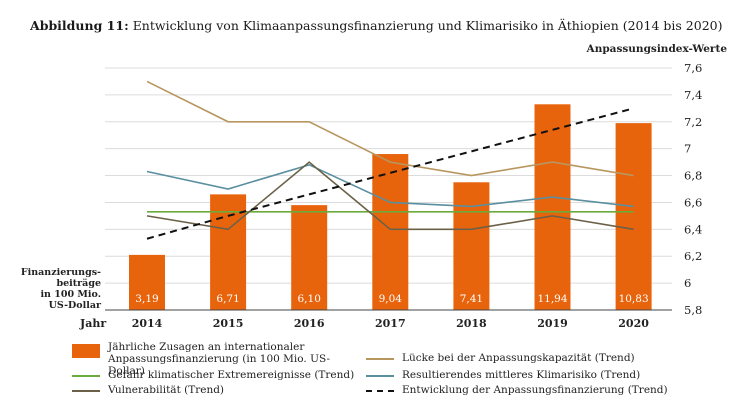 The width and height of the screenshot is (746, 407). Describe the element at coordinates (687, 149) in the screenshot. I see `y-tick-label-6: 7` at that location.